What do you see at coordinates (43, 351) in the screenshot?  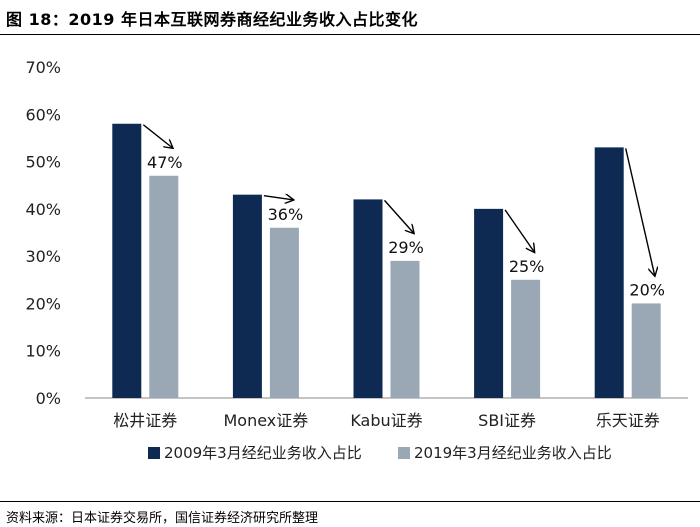 I see `y-tick-label: 10%` at bounding box center [43, 351].